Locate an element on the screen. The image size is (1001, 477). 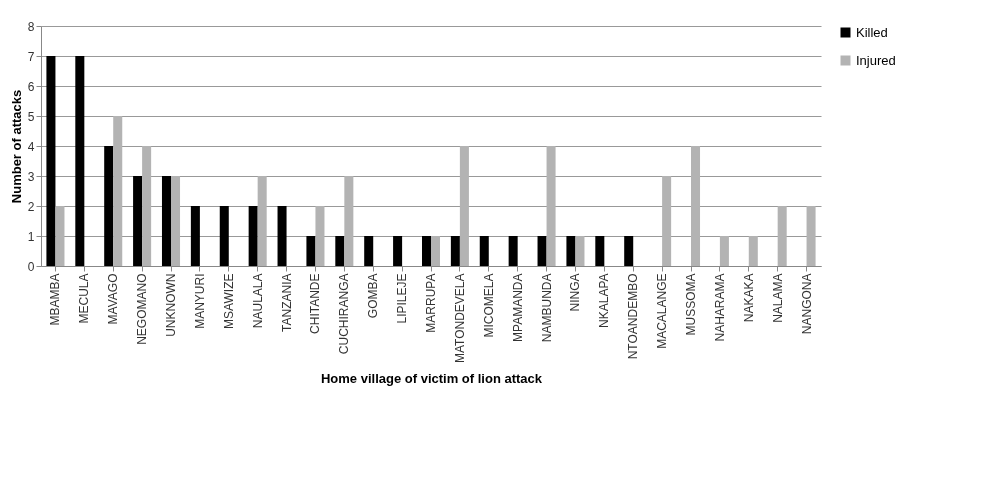
y-tick-label: 5 is located at coordinates (31, 116).